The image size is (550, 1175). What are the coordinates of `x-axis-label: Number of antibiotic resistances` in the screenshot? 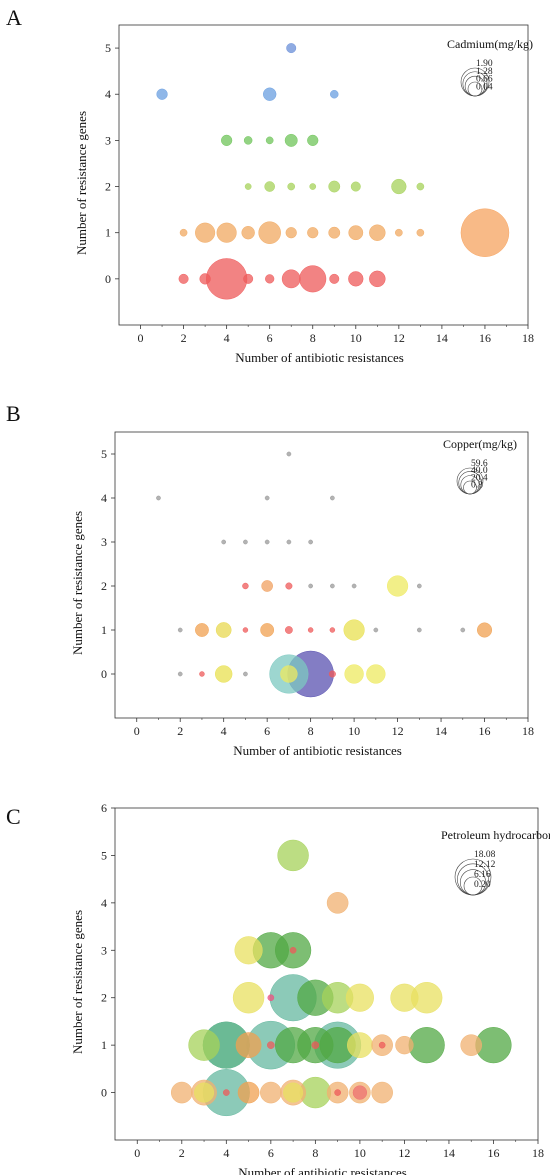 It's located at (317, 750).